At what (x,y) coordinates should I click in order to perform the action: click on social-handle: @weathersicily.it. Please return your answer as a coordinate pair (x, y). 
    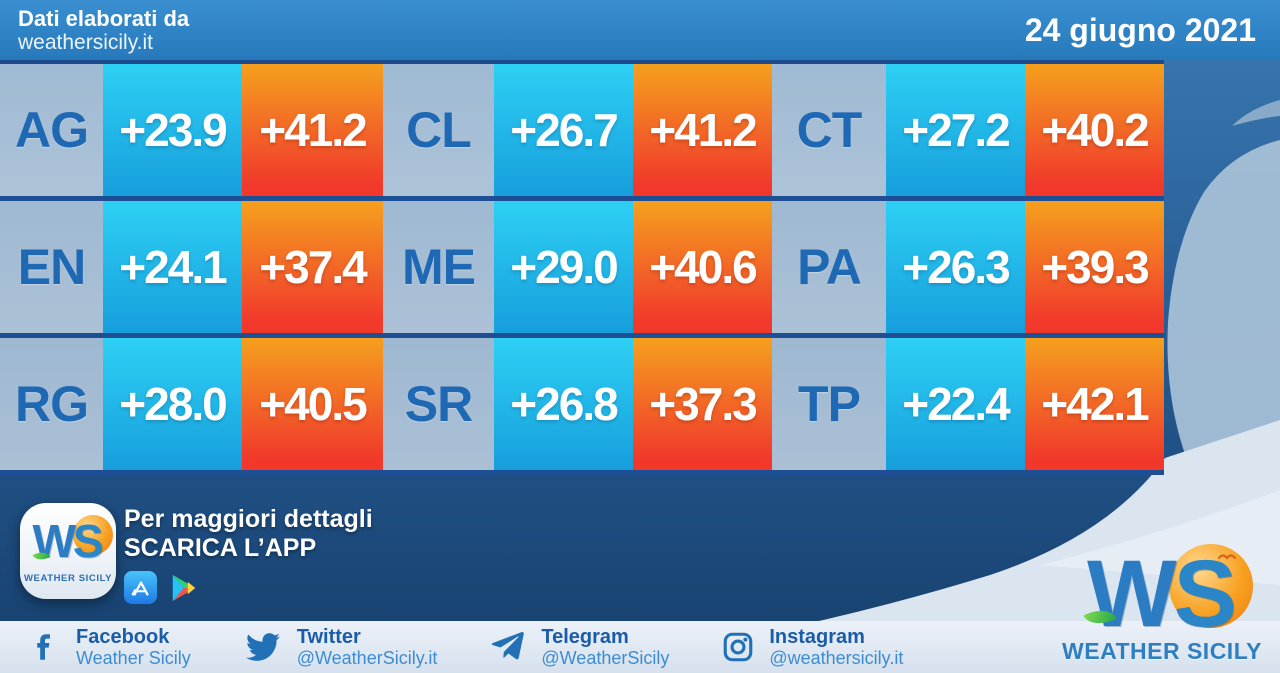
    Looking at the image, I should click on (836, 658).